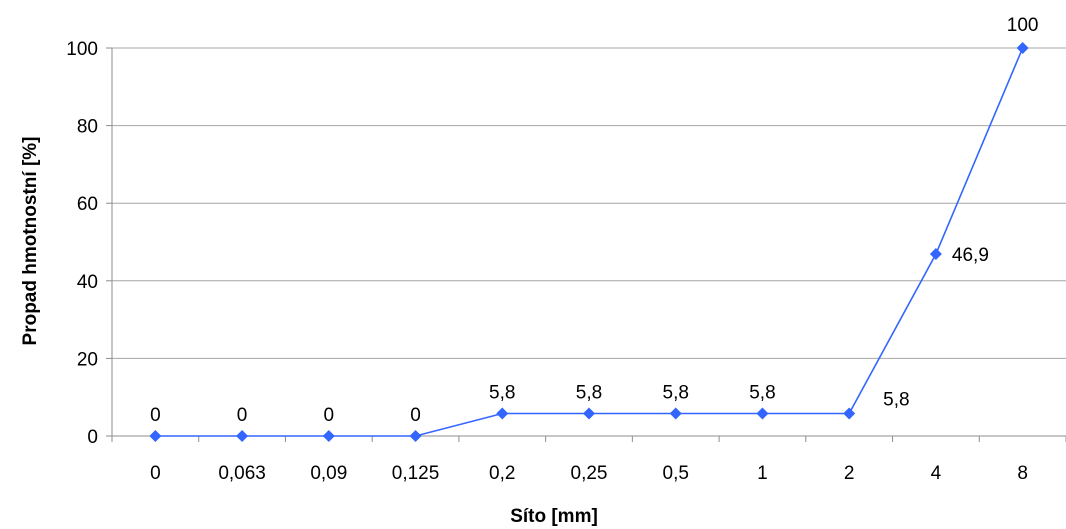 The image size is (1066, 529). I want to click on x-tick-labels: 0 0,063 0,09 0,125 0,2 0,25 0,5 1 2 4 8, so click(589, 473).